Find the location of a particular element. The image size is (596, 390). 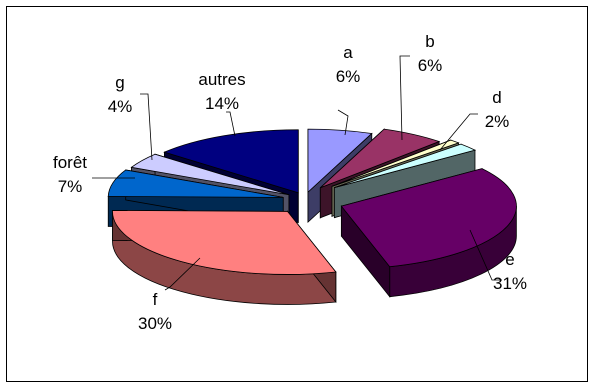

slice-percent-forêt: 7% is located at coordinates (70, 186).